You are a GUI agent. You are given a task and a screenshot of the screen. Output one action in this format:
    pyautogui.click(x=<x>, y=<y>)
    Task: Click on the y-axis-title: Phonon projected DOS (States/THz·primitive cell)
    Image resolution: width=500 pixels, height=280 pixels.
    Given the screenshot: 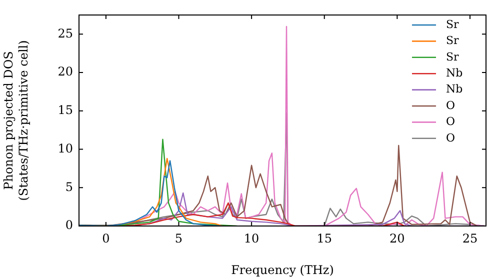 What is the action you would take?
    pyautogui.click(x=16, y=120)
    